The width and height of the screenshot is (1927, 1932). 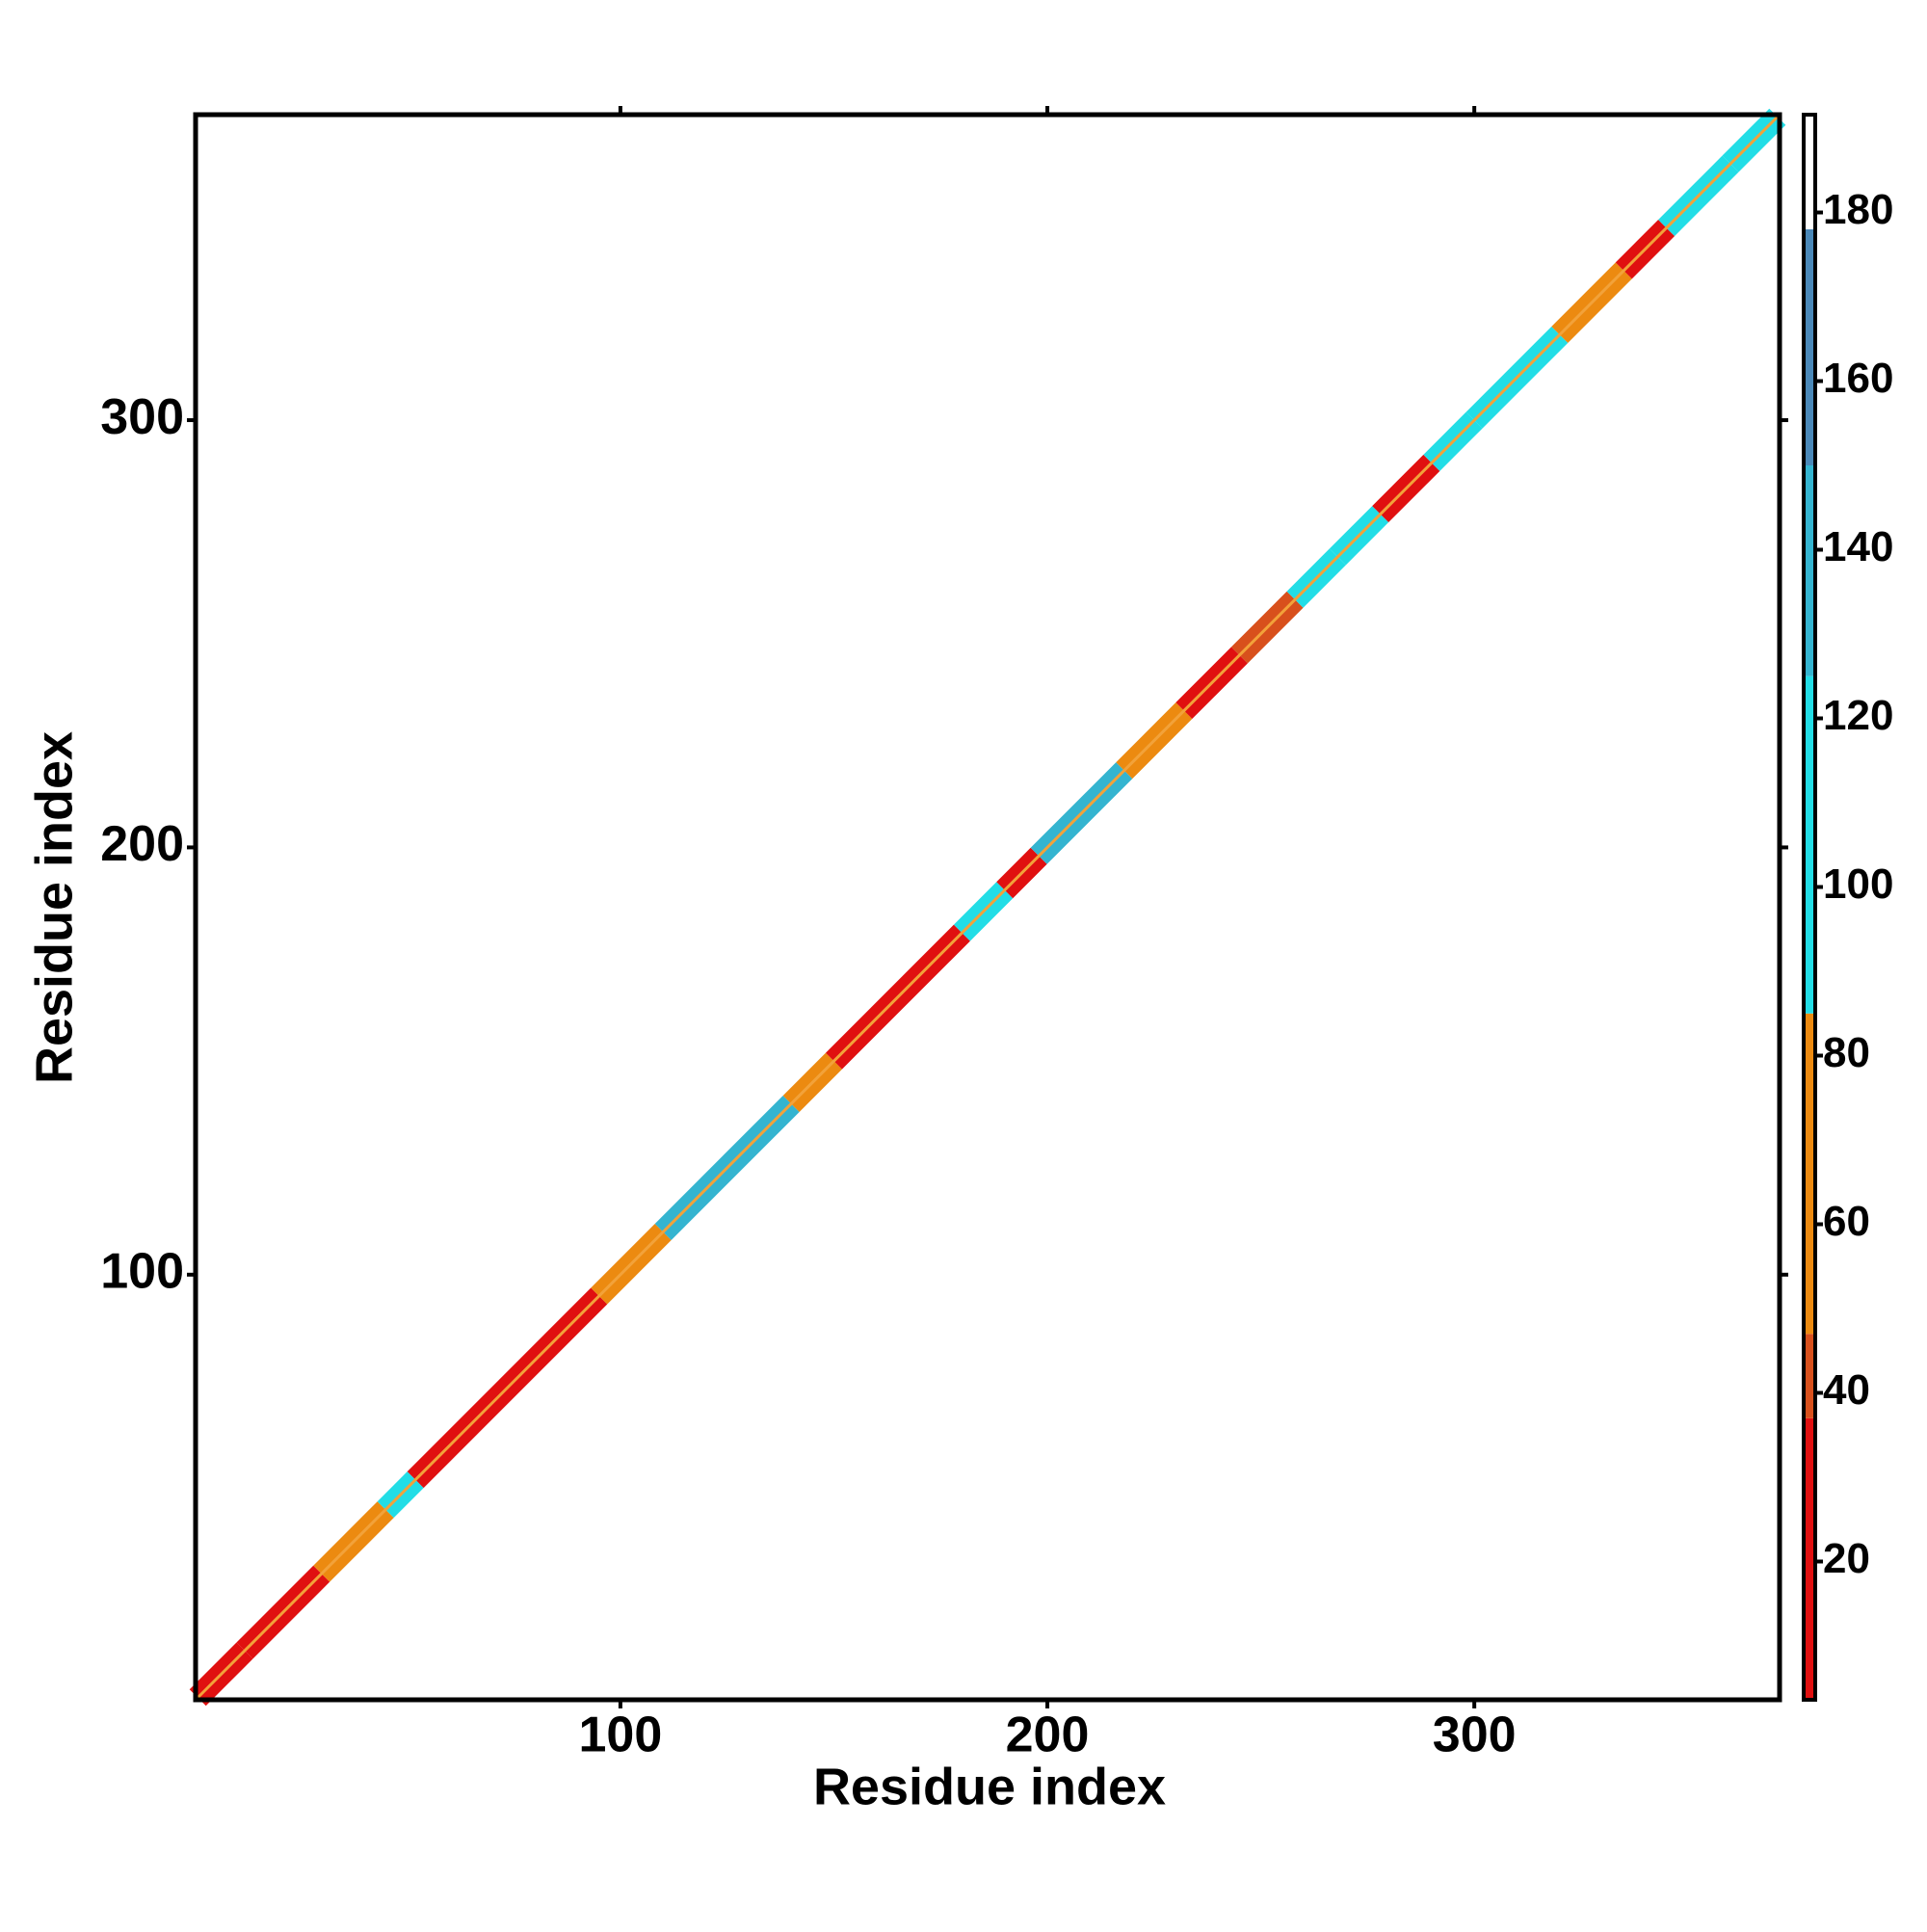 I want to click on colorbar-tick-label: 40, so click(x=1847, y=1390).